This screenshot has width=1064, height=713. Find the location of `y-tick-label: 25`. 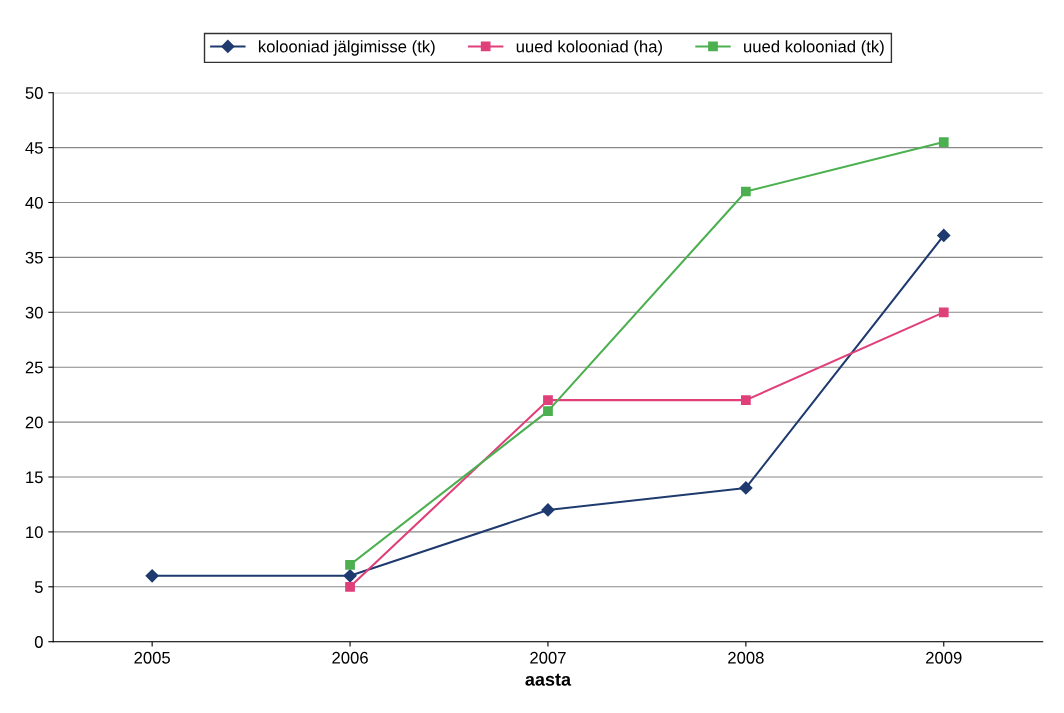

y-tick-label: 25 is located at coordinates (34, 367).